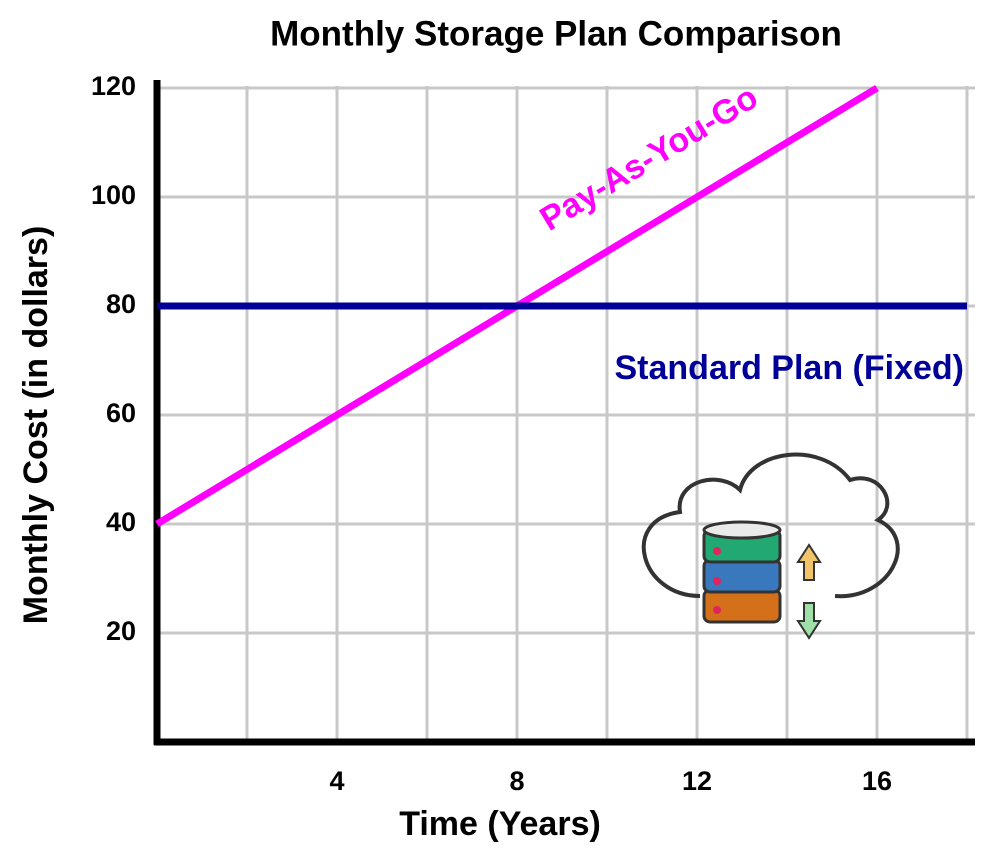 The height and width of the screenshot is (853, 1000). I want to click on y-tick-label: 120, so click(113, 86).